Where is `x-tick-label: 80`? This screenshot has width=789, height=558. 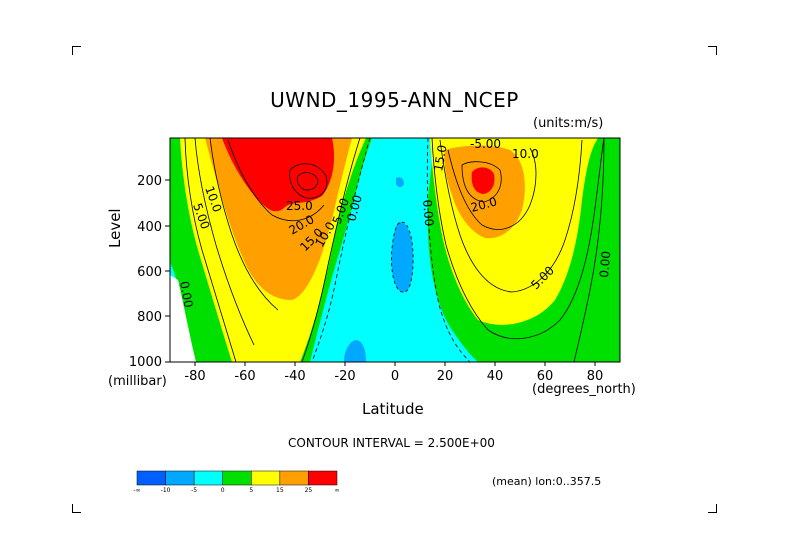 x-tick-label: 80 is located at coordinates (595, 376).